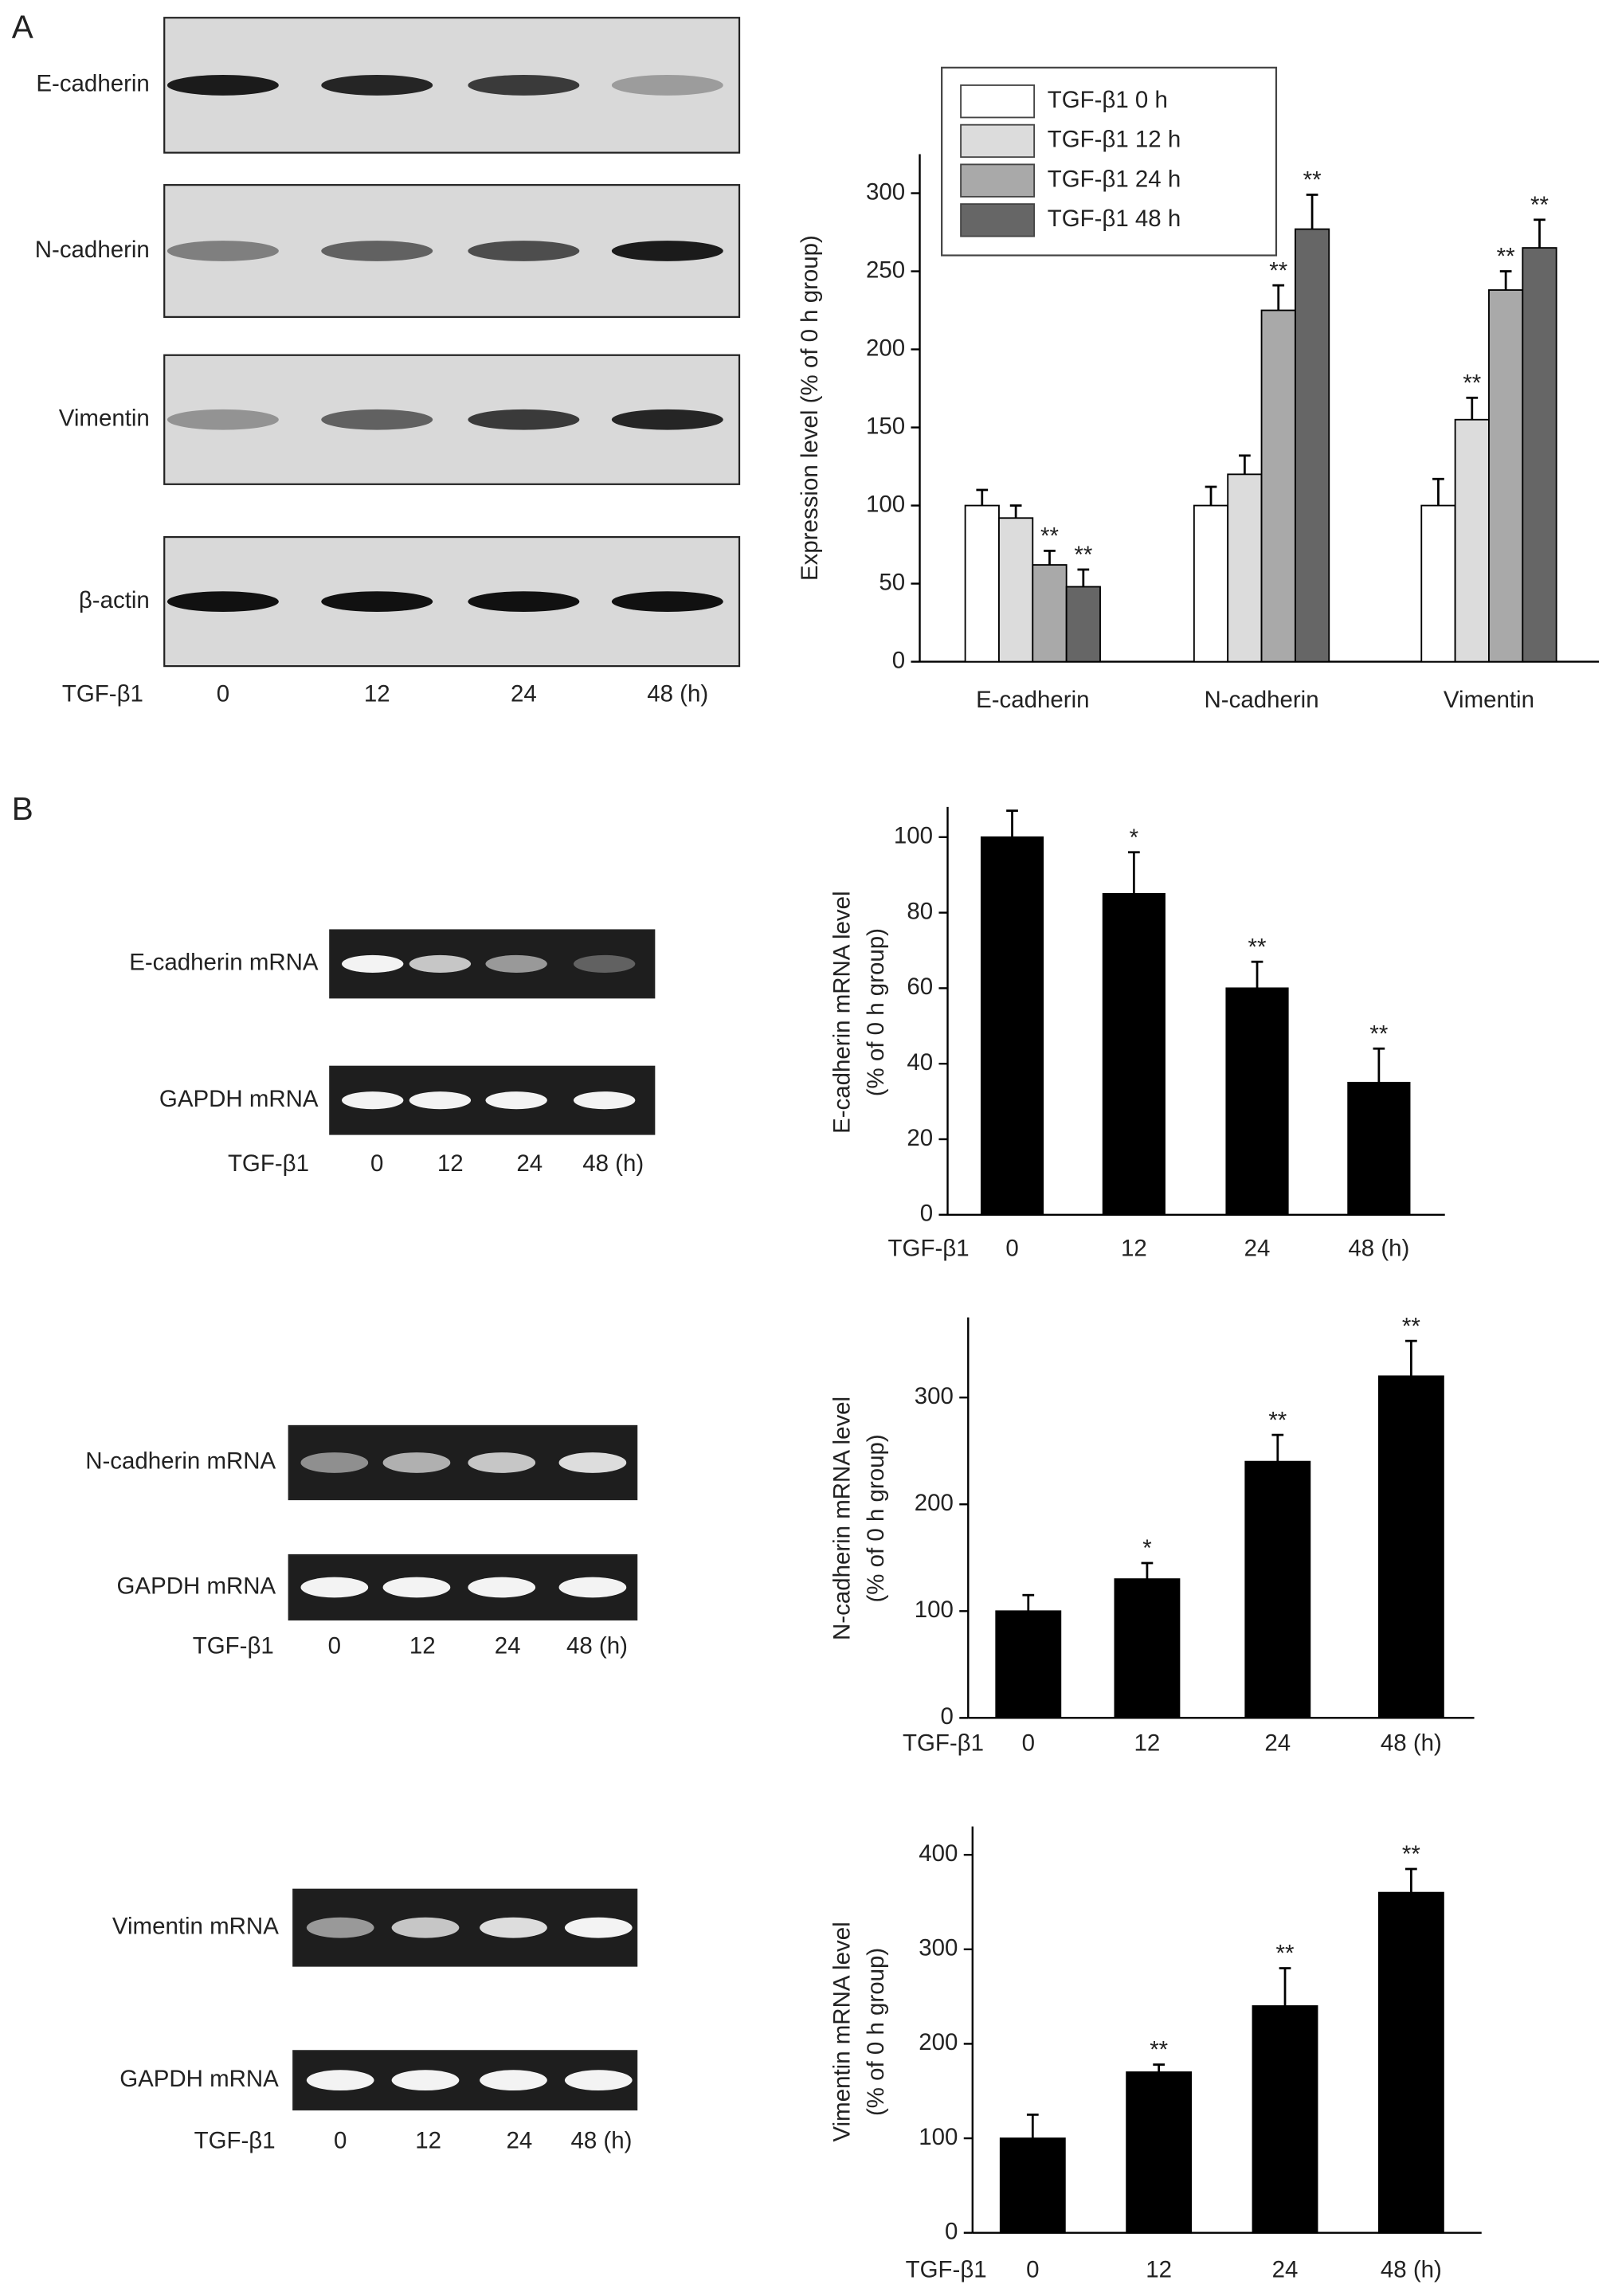  What do you see at coordinates (1108, 100) in the screenshot?
I see `legend-label: TGF-β1 0 h` at bounding box center [1108, 100].